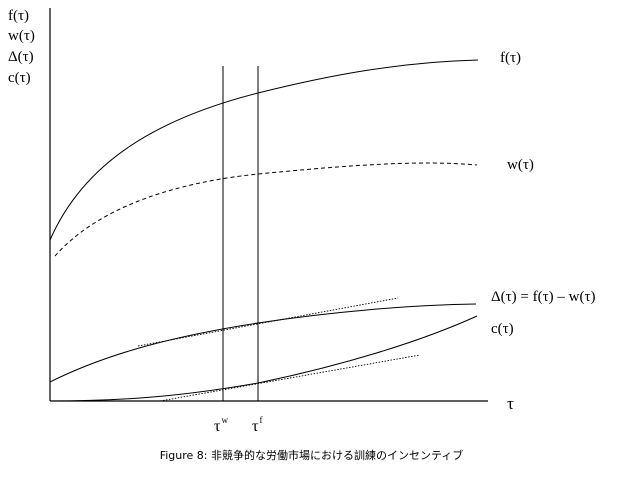  I want to click on w-curve, so click(266, 209).